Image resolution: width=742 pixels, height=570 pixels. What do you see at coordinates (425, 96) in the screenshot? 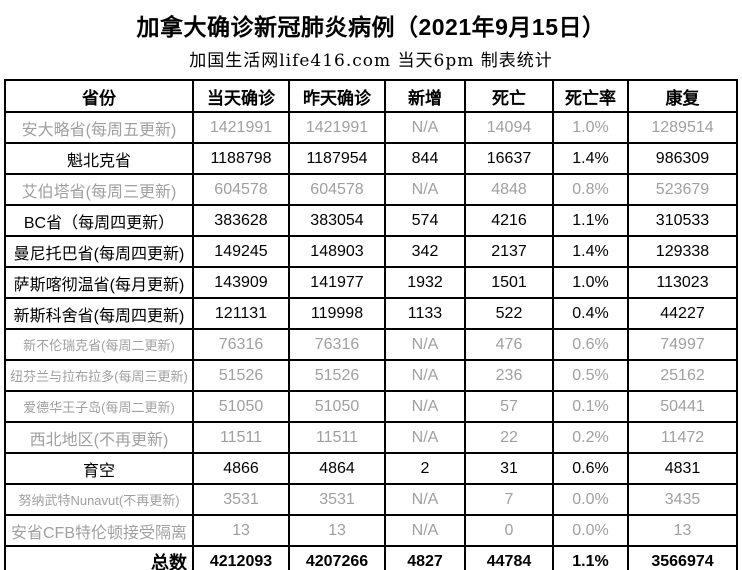
I see `column-header-new-cases: 新增` at bounding box center [425, 96].